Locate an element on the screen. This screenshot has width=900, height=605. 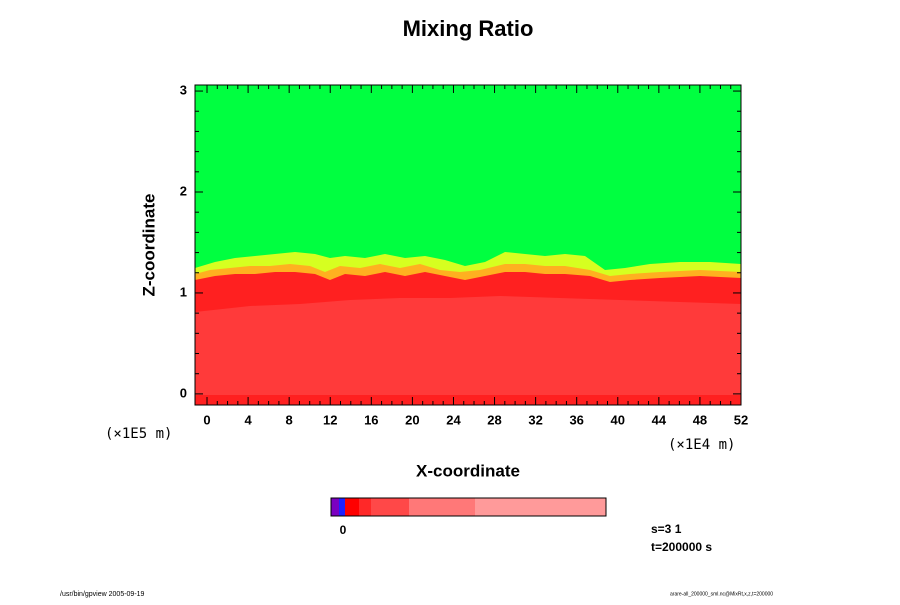
annotation: t=200000 s is located at coordinates (681, 547).